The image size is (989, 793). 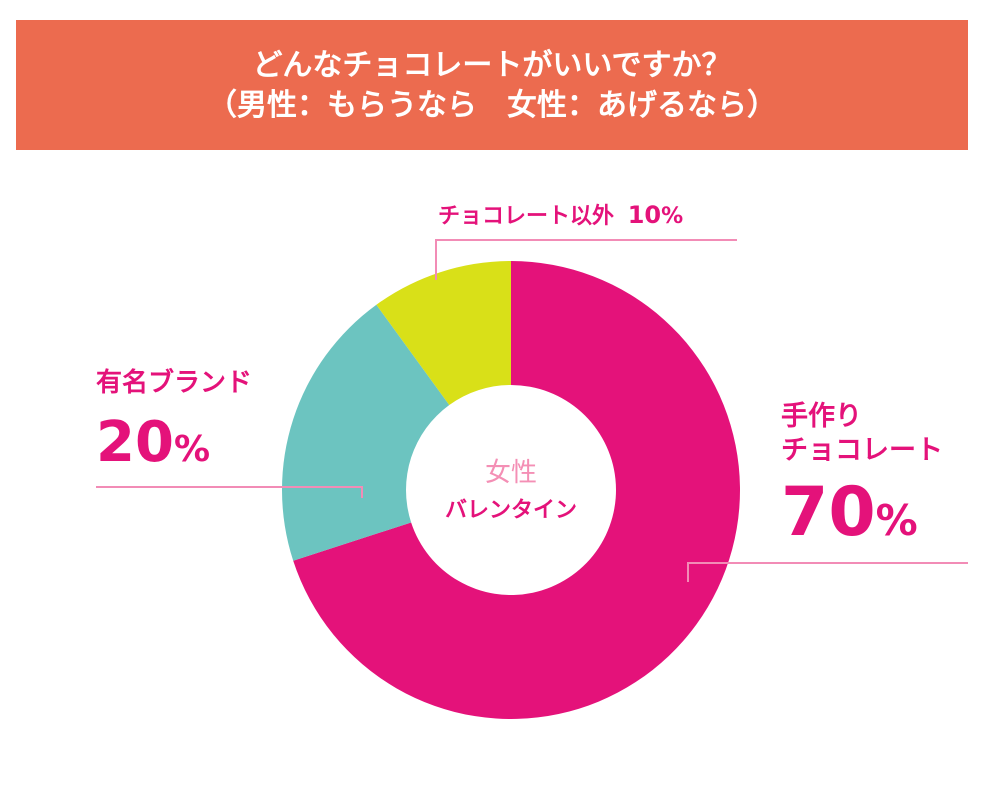 What do you see at coordinates (862, 450) in the screenshot?
I see `label-handmade-line2: チョコレート` at bounding box center [862, 450].